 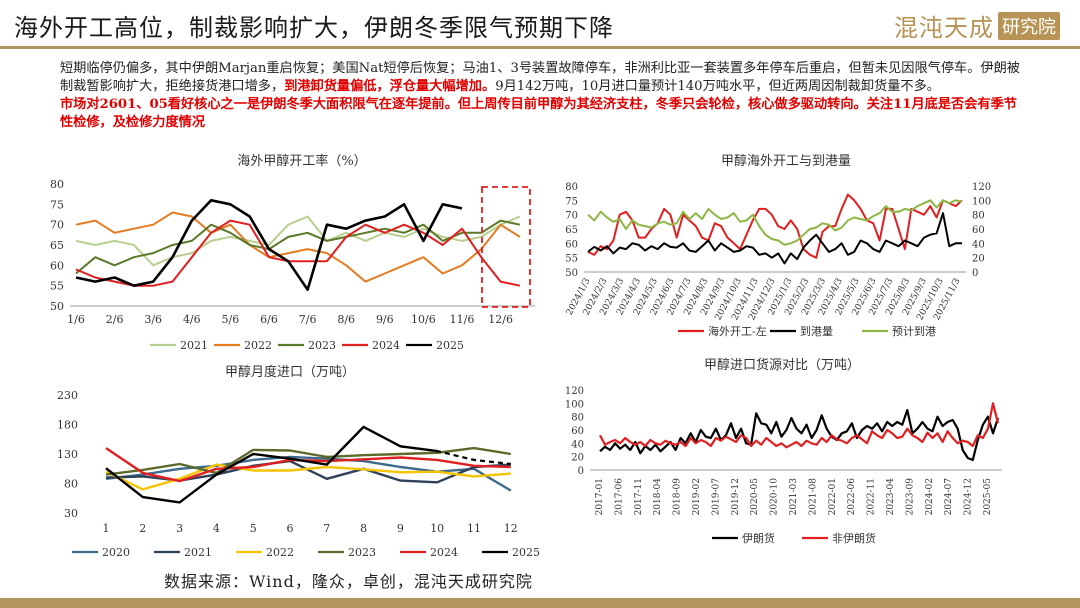 I want to click on x-tick-label: 2018-09, so click(x=678, y=497).